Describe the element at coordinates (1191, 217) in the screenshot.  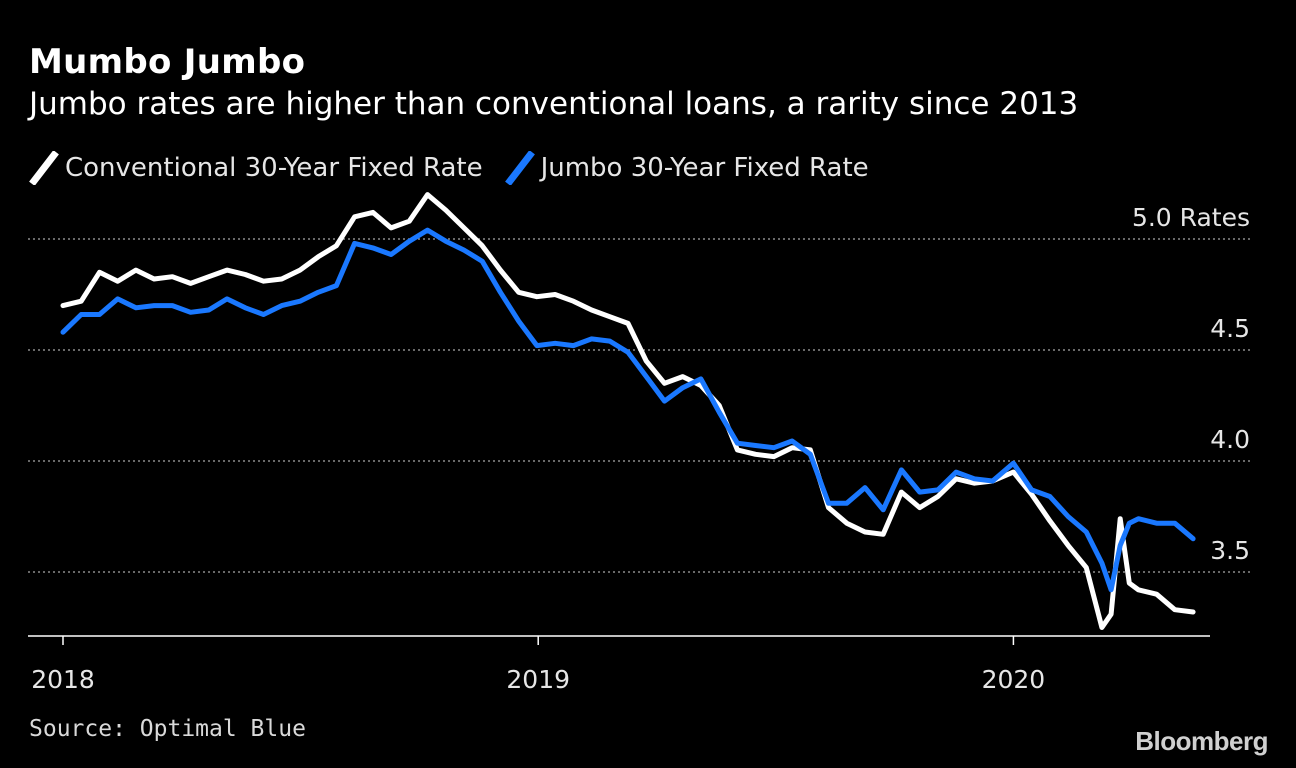
I see `y-tick-label-0: 5.0 Rates` at that location.